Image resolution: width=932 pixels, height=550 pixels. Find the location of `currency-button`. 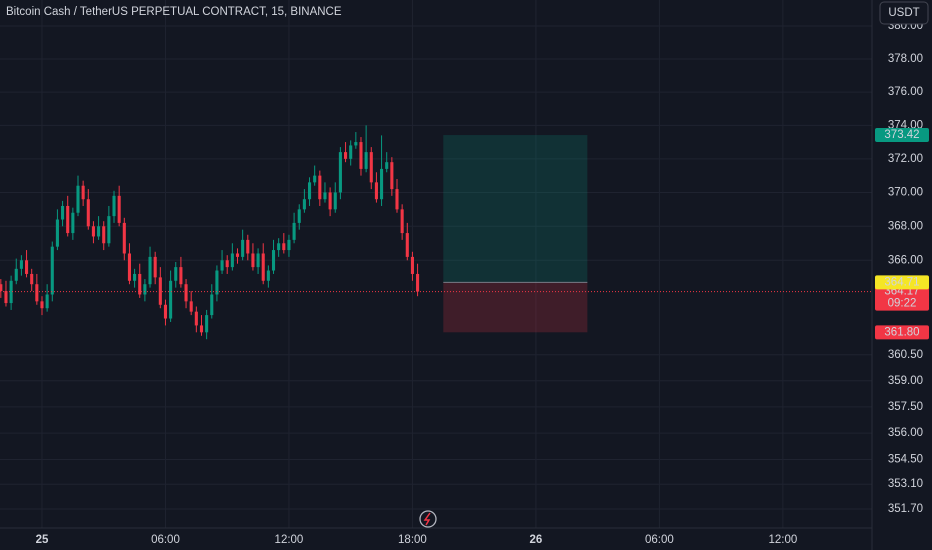

currency-button is located at coordinates (904, 13).